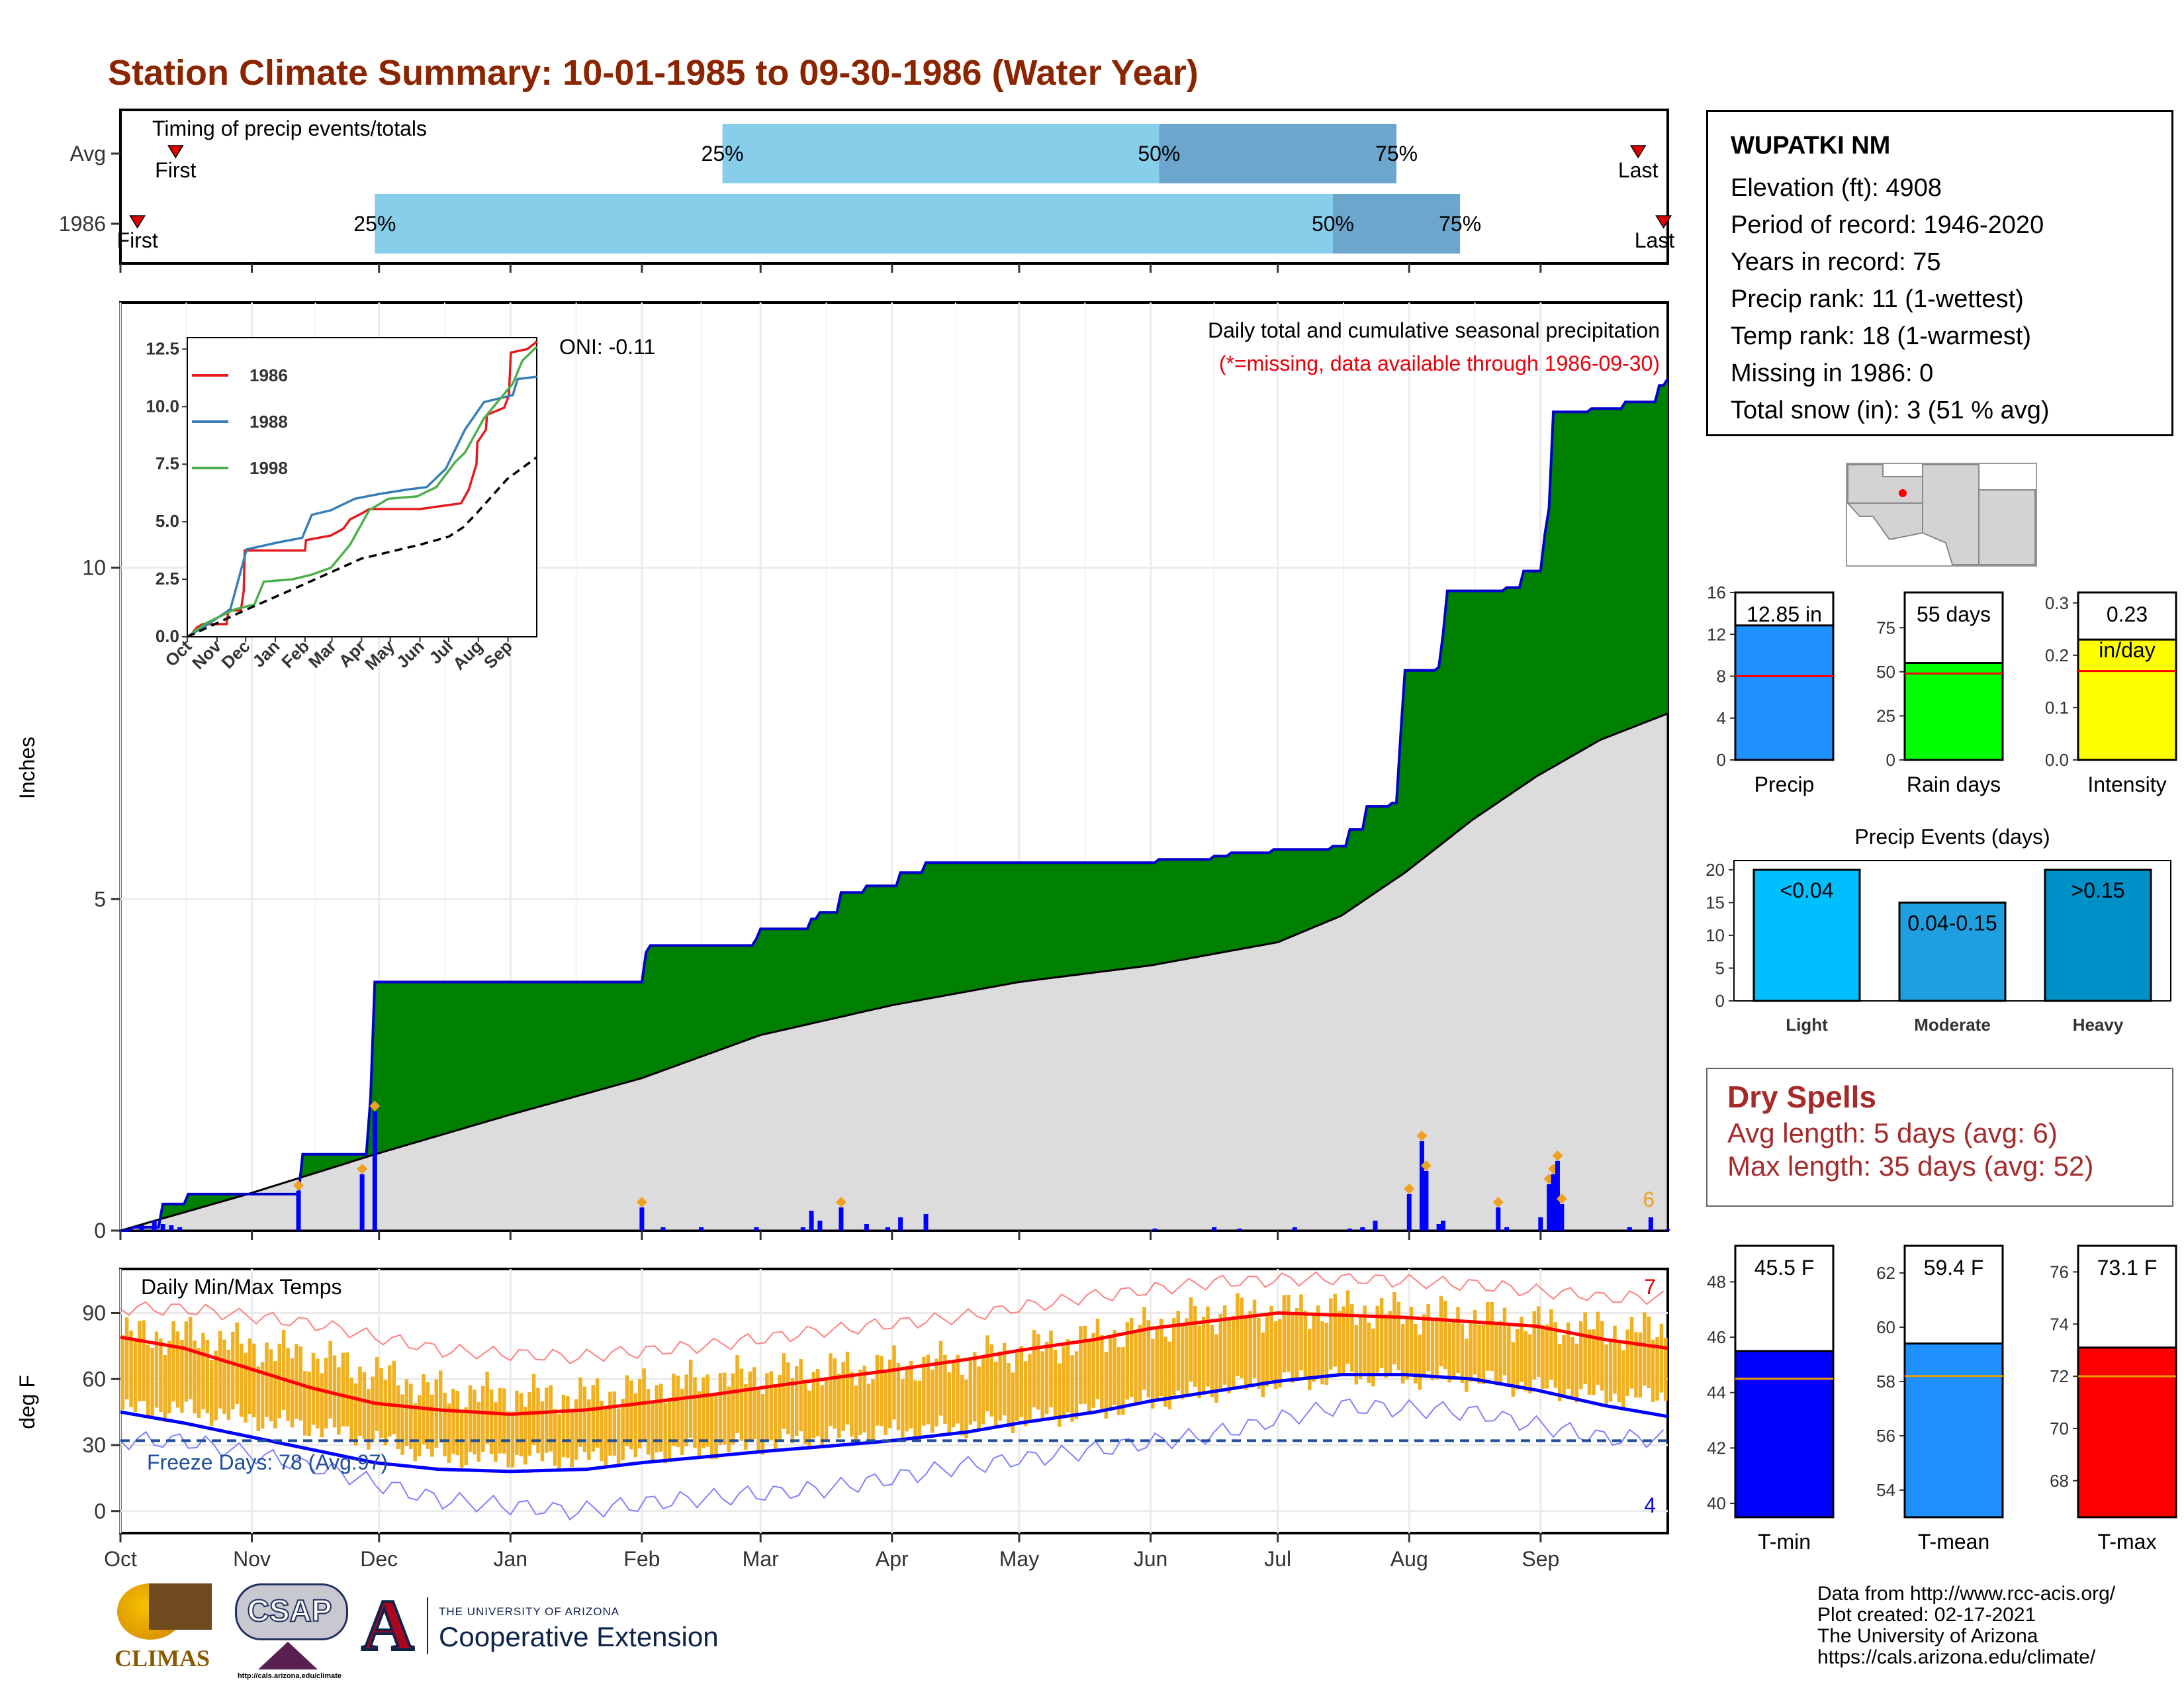 Image resolution: width=2184 pixels, height=1688 pixels. I want to click on mini-bar-value-label: 59.4 F, so click(1954, 1268).